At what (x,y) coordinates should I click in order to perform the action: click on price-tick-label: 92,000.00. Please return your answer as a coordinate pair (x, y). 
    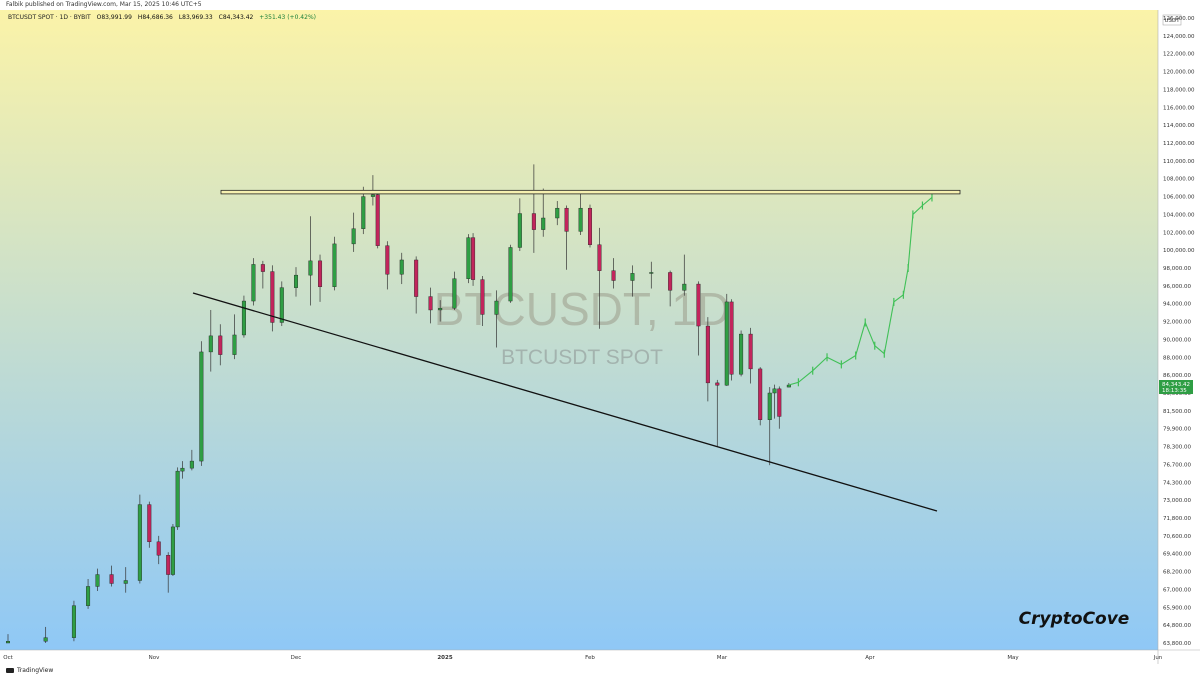
    Looking at the image, I should click on (1177, 323).